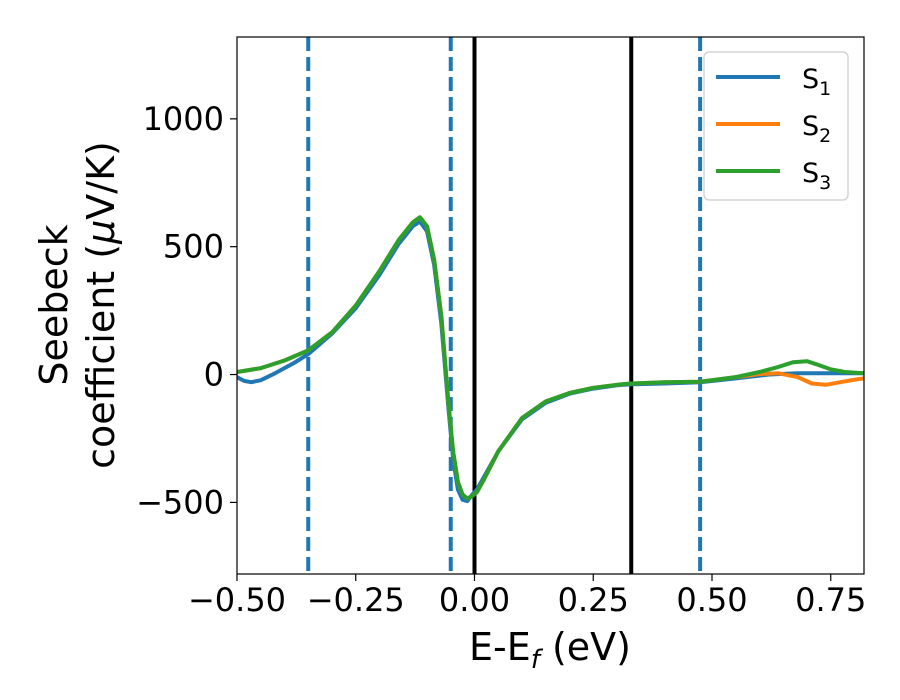 The width and height of the screenshot is (900, 700). I want to click on y-axis-title-line2: coefficient (μV/K), so click(101, 305).